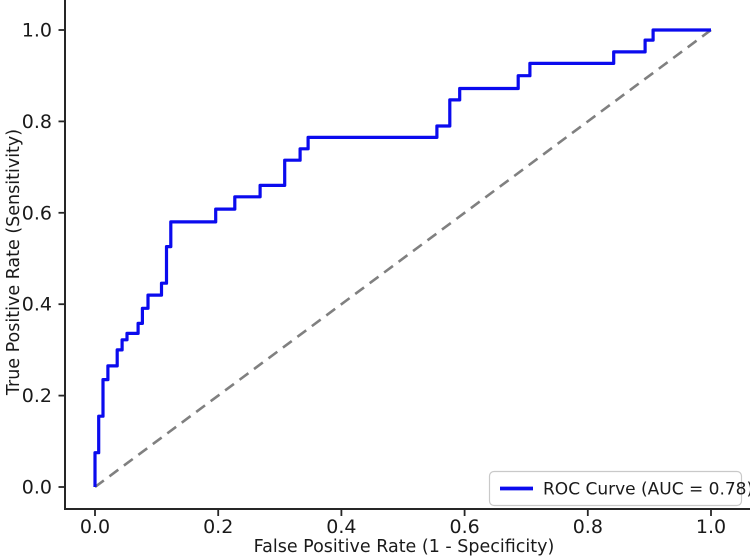 The image size is (750, 560). Describe the element at coordinates (37, 31) in the screenshot. I see `y-tick-label: 1.0` at that location.